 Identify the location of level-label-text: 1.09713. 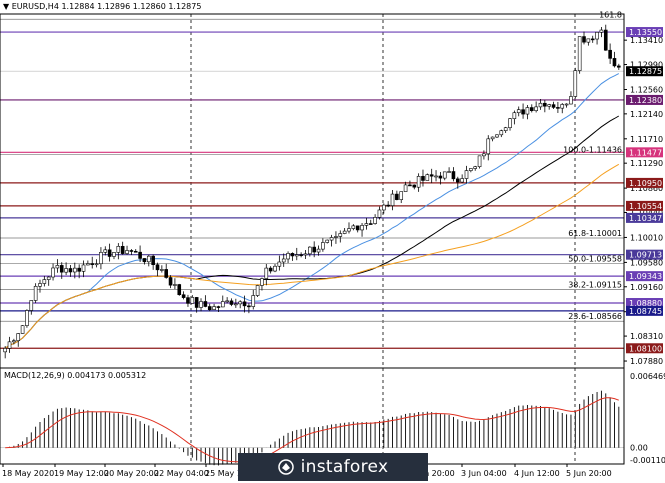
(645, 255).